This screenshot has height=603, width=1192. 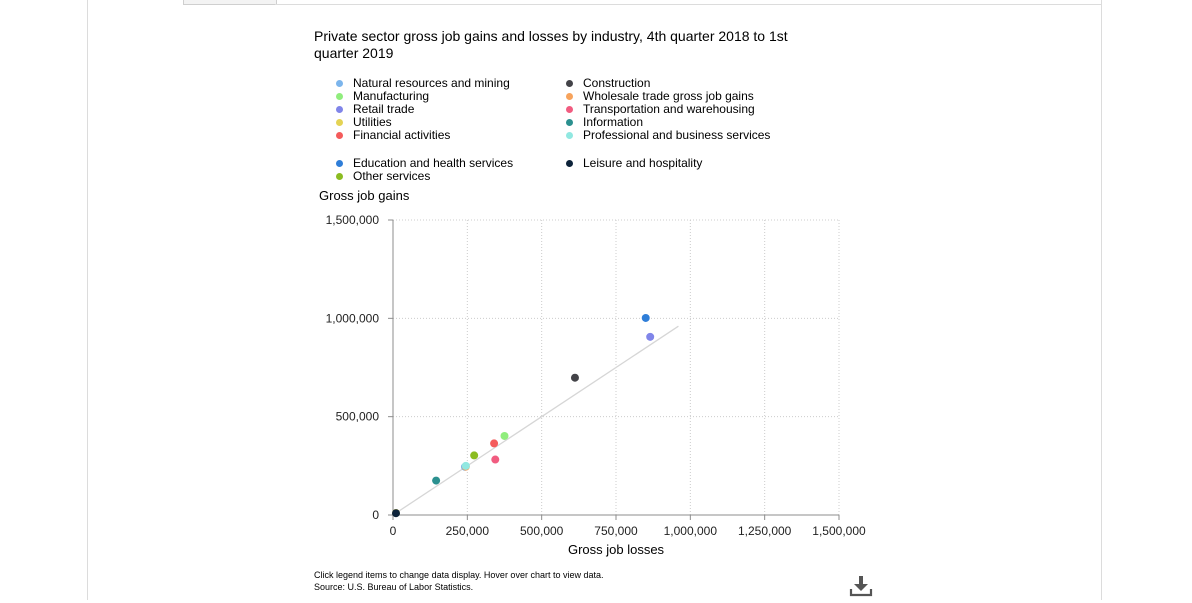 What do you see at coordinates (87, 300) in the screenshot?
I see `page-border-left` at bounding box center [87, 300].